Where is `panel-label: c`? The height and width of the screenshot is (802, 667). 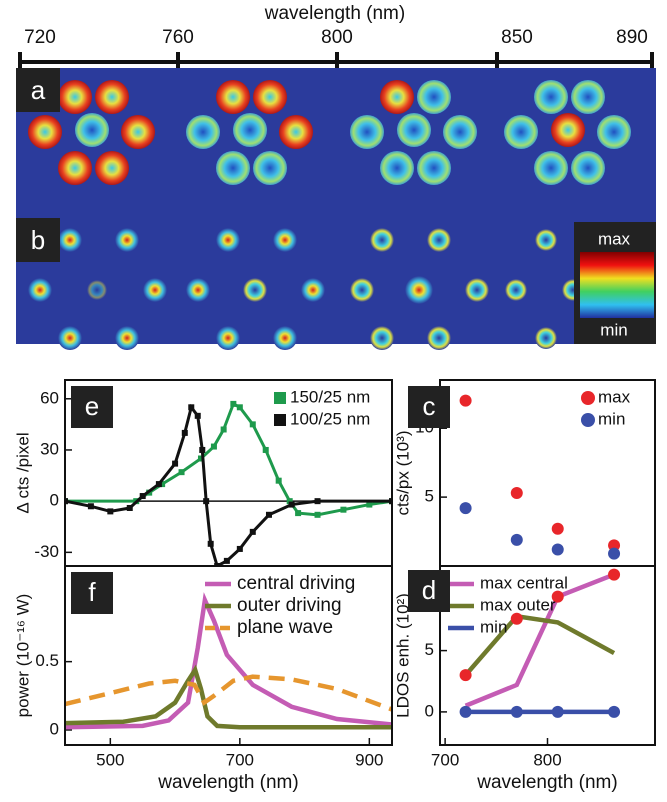
panel-label: c is located at coordinates (429, 406).